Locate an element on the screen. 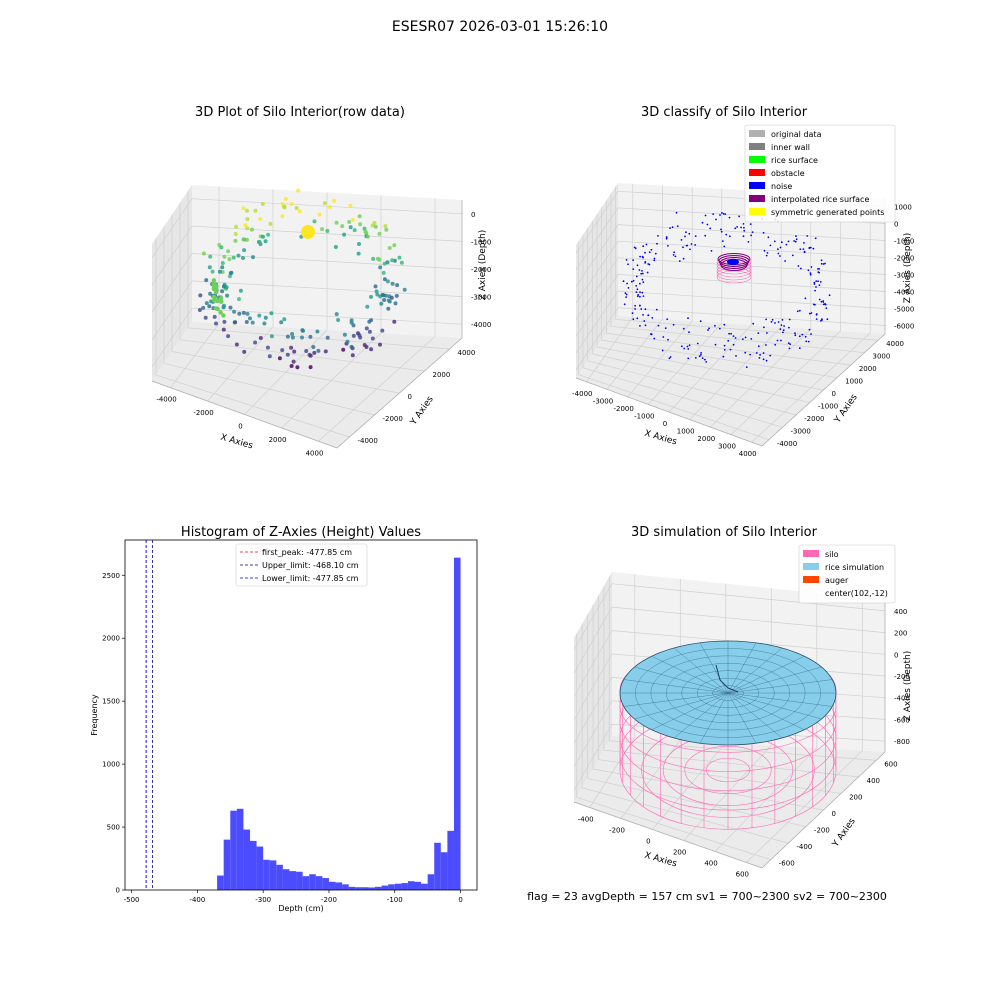  z-axis-label: Z Axies (Depth) is located at coordinates (908, 268).